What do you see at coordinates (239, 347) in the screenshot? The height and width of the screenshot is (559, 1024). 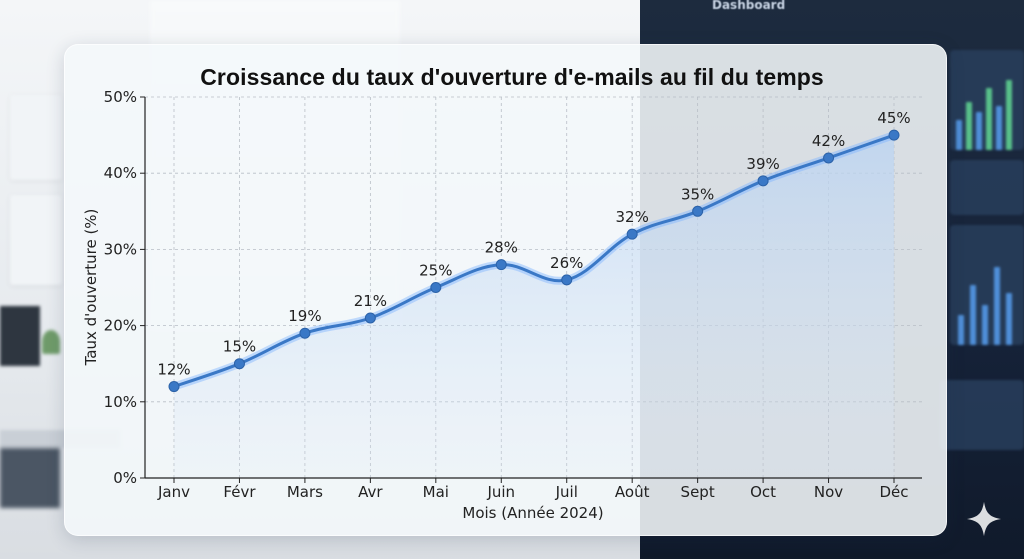 I see `data-label: 15%` at bounding box center [239, 347].